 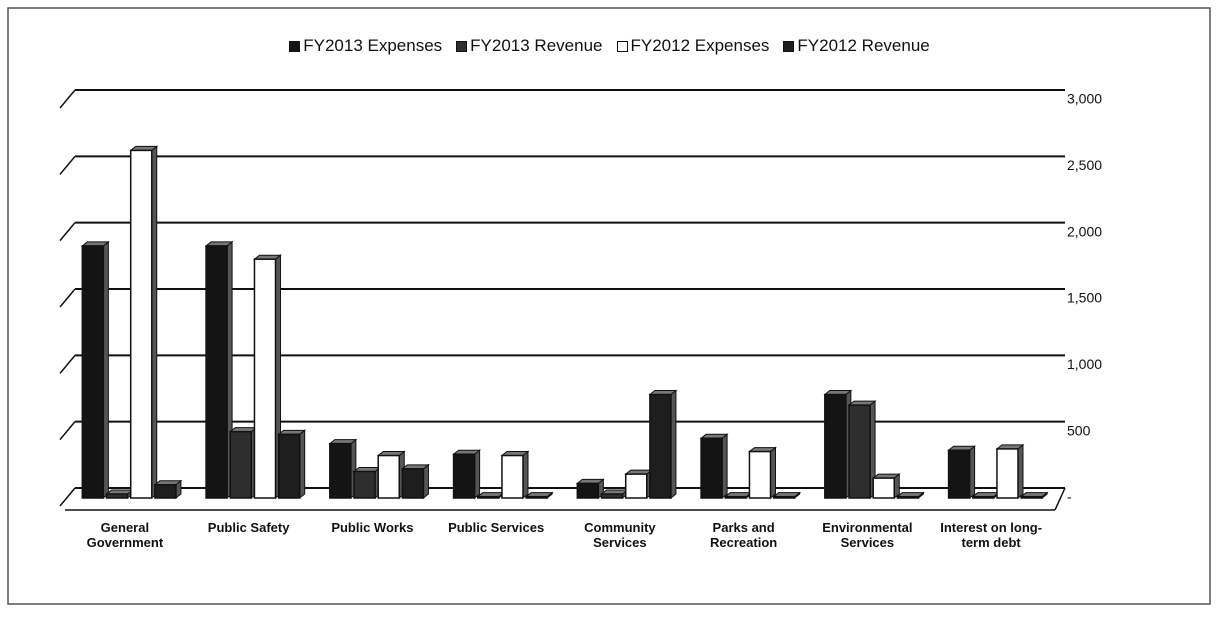 I want to click on legend-item: FY2013 Revenue, so click(x=529, y=46).